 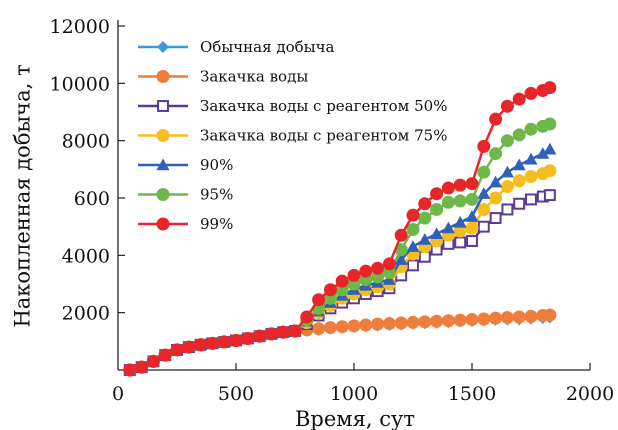 I want to click on y-axis-title: Накопленная добыча, т, so click(x=23, y=195).